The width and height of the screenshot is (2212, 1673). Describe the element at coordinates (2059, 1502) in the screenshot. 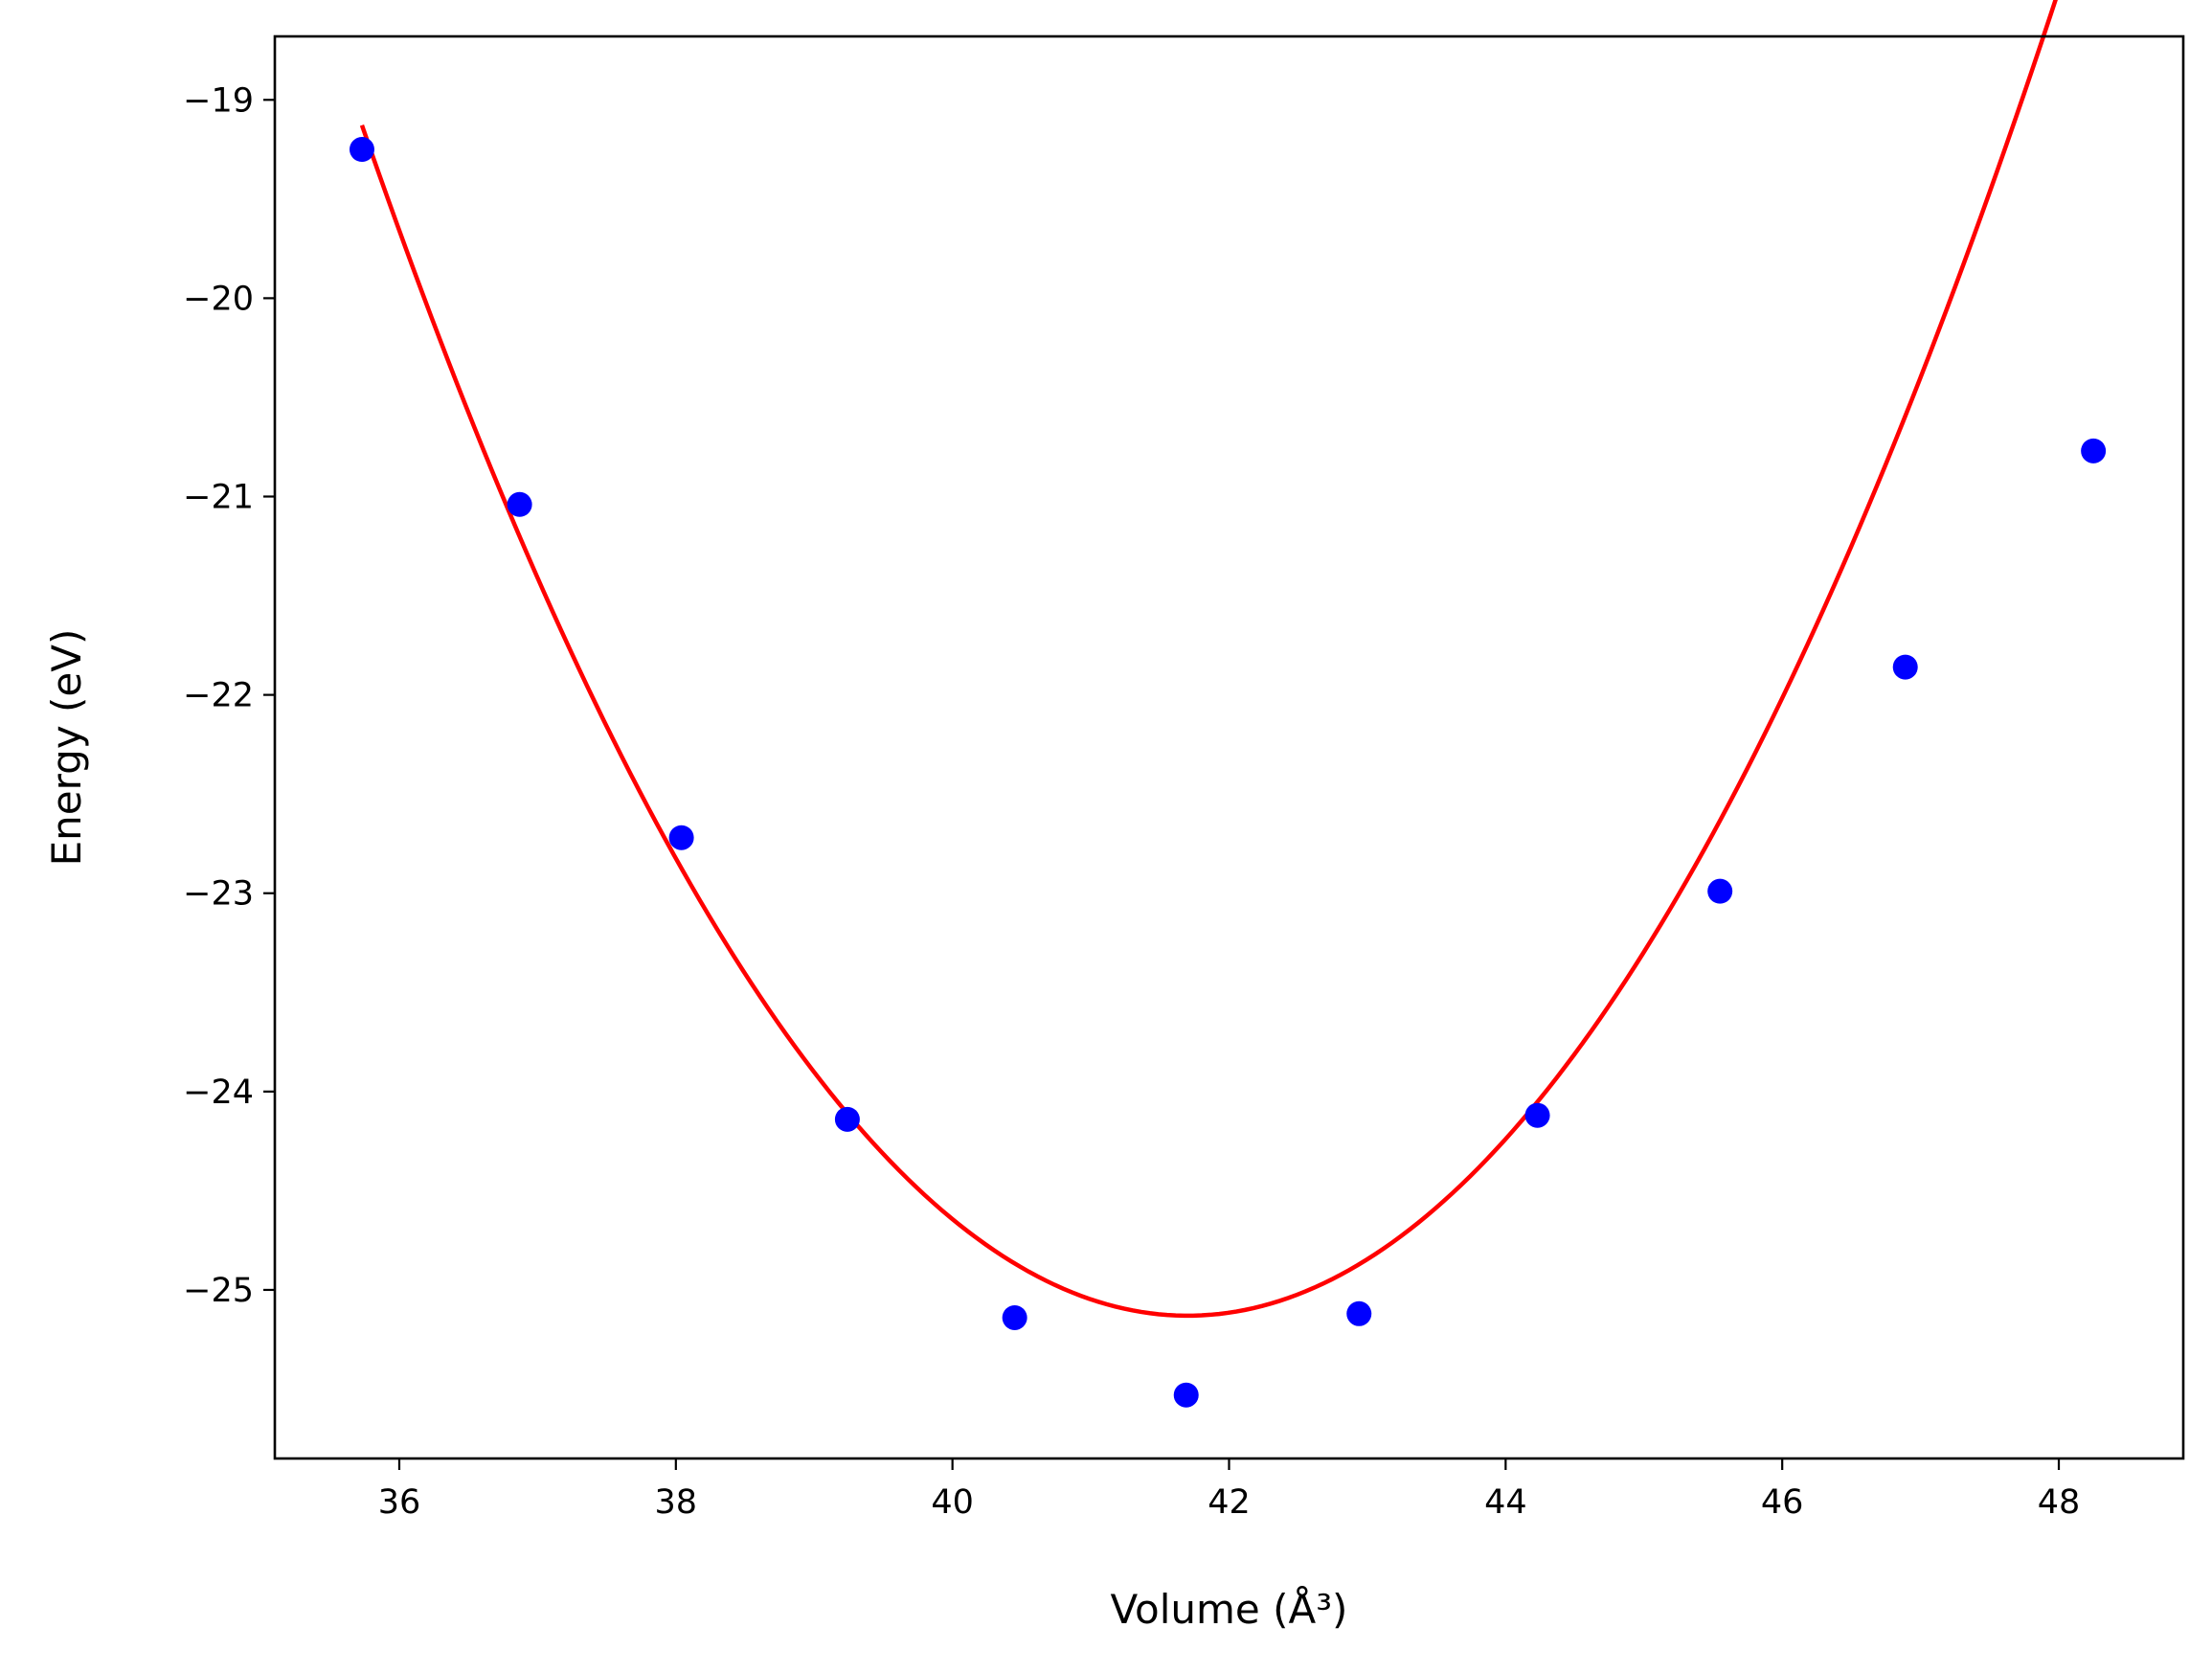

I see `x-tick-label: 48` at that location.